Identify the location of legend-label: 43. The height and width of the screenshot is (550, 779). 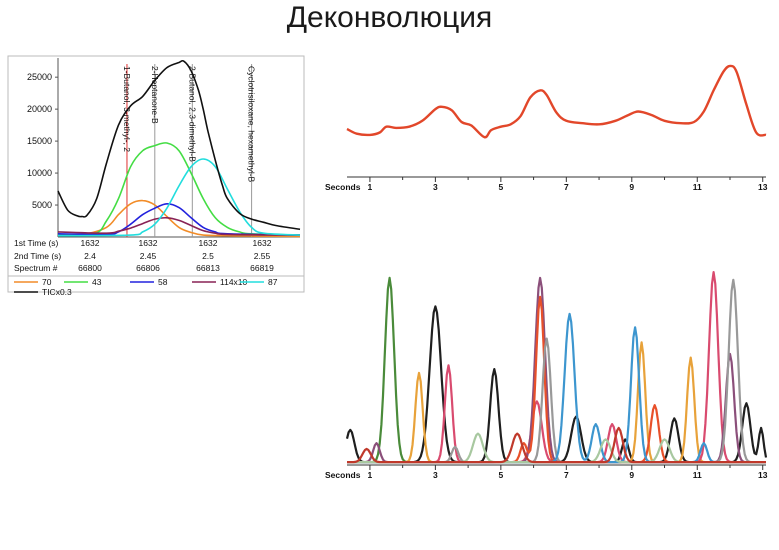
(97, 282).